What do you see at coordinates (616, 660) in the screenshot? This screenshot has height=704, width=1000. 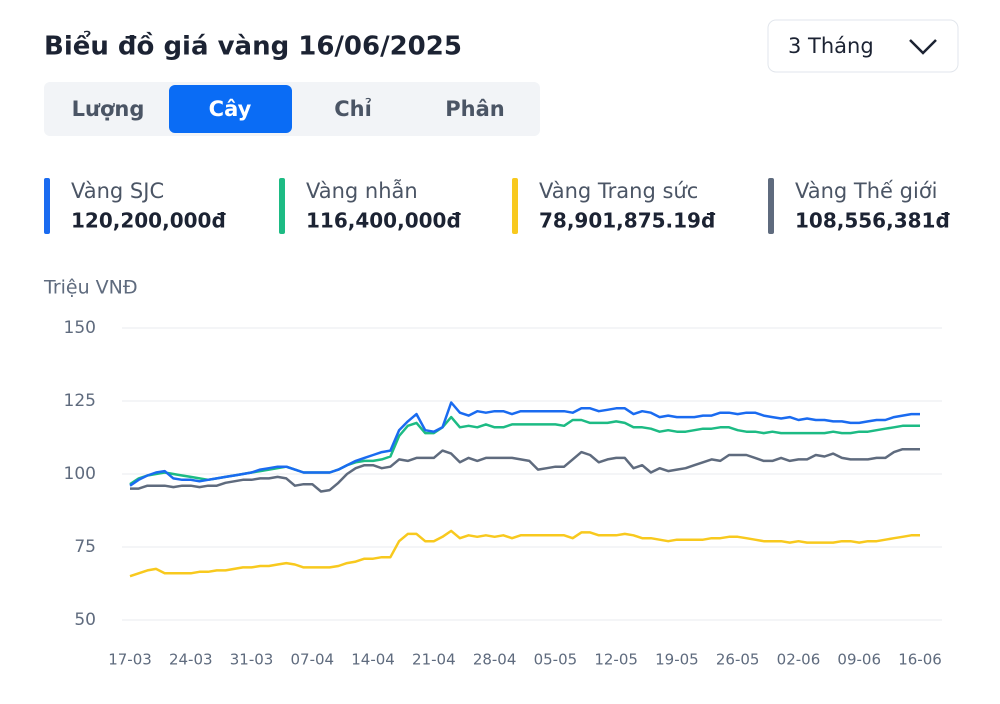 I see `x-tick-label: 12-05` at bounding box center [616, 660].